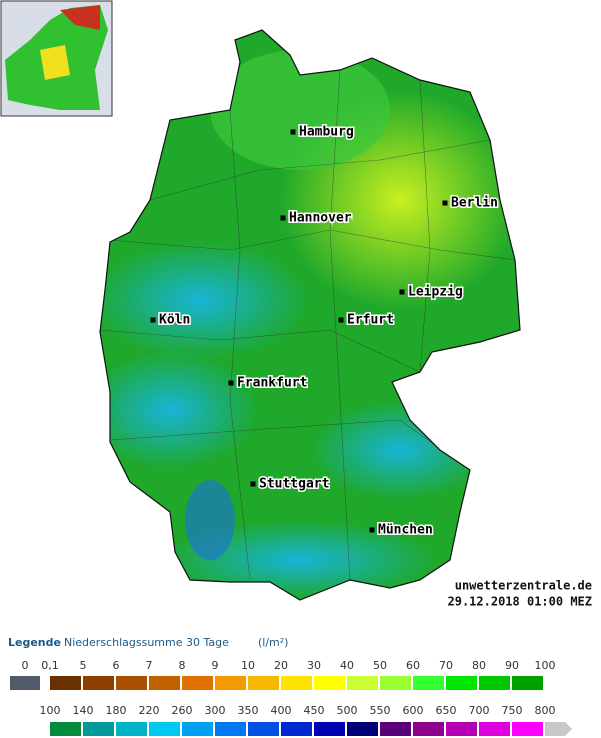 This screenshot has width=601, height=738. What do you see at coordinates (174, 320) in the screenshot?
I see `city-label: Köln` at bounding box center [174, 320].